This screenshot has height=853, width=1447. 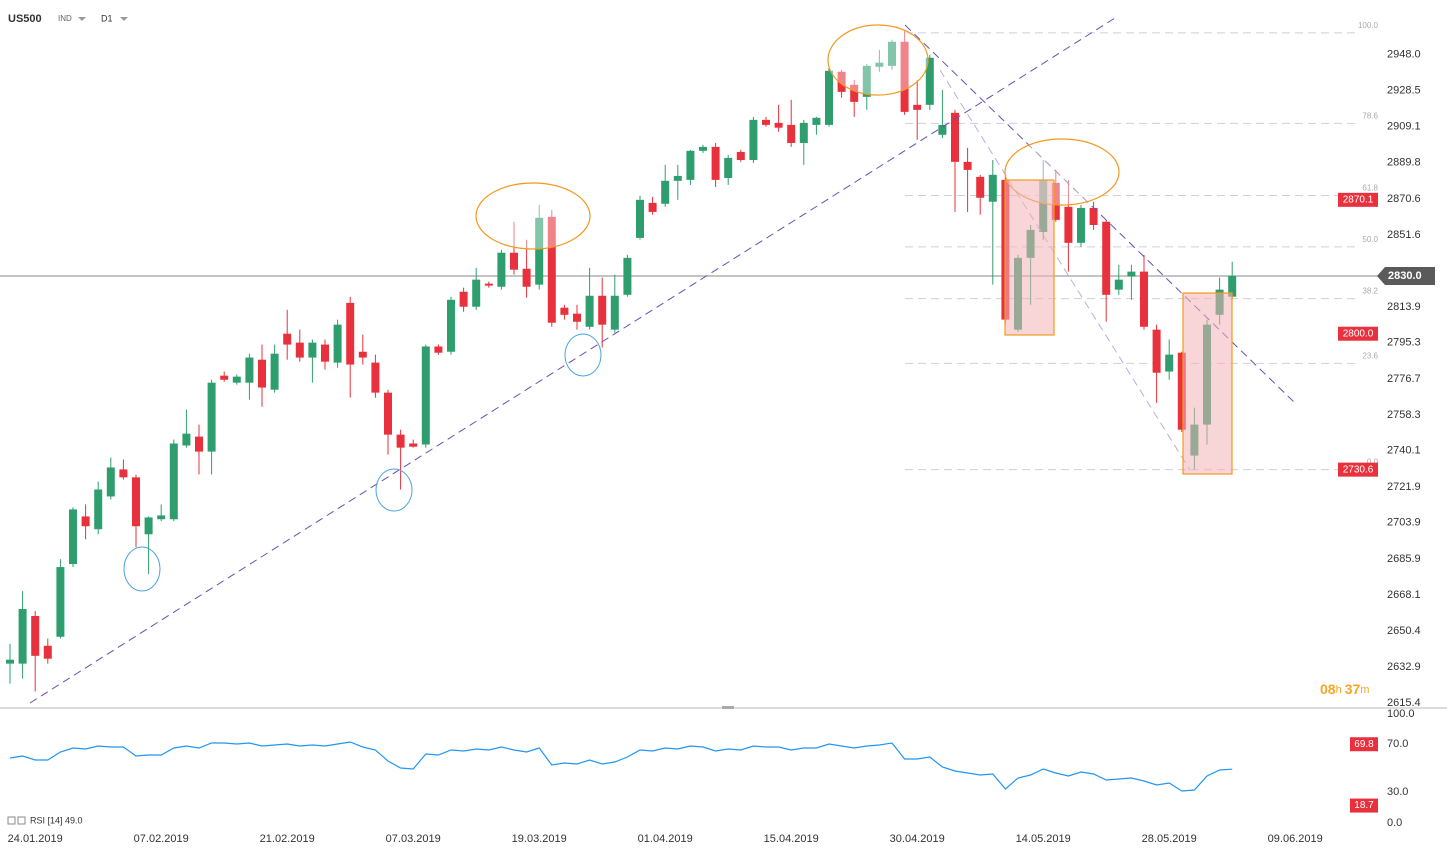 What do you see at coordinates (1397, 744) in the screenshot?
I see `y-tick-label: 70.0` at bounding box center [1397, 744].